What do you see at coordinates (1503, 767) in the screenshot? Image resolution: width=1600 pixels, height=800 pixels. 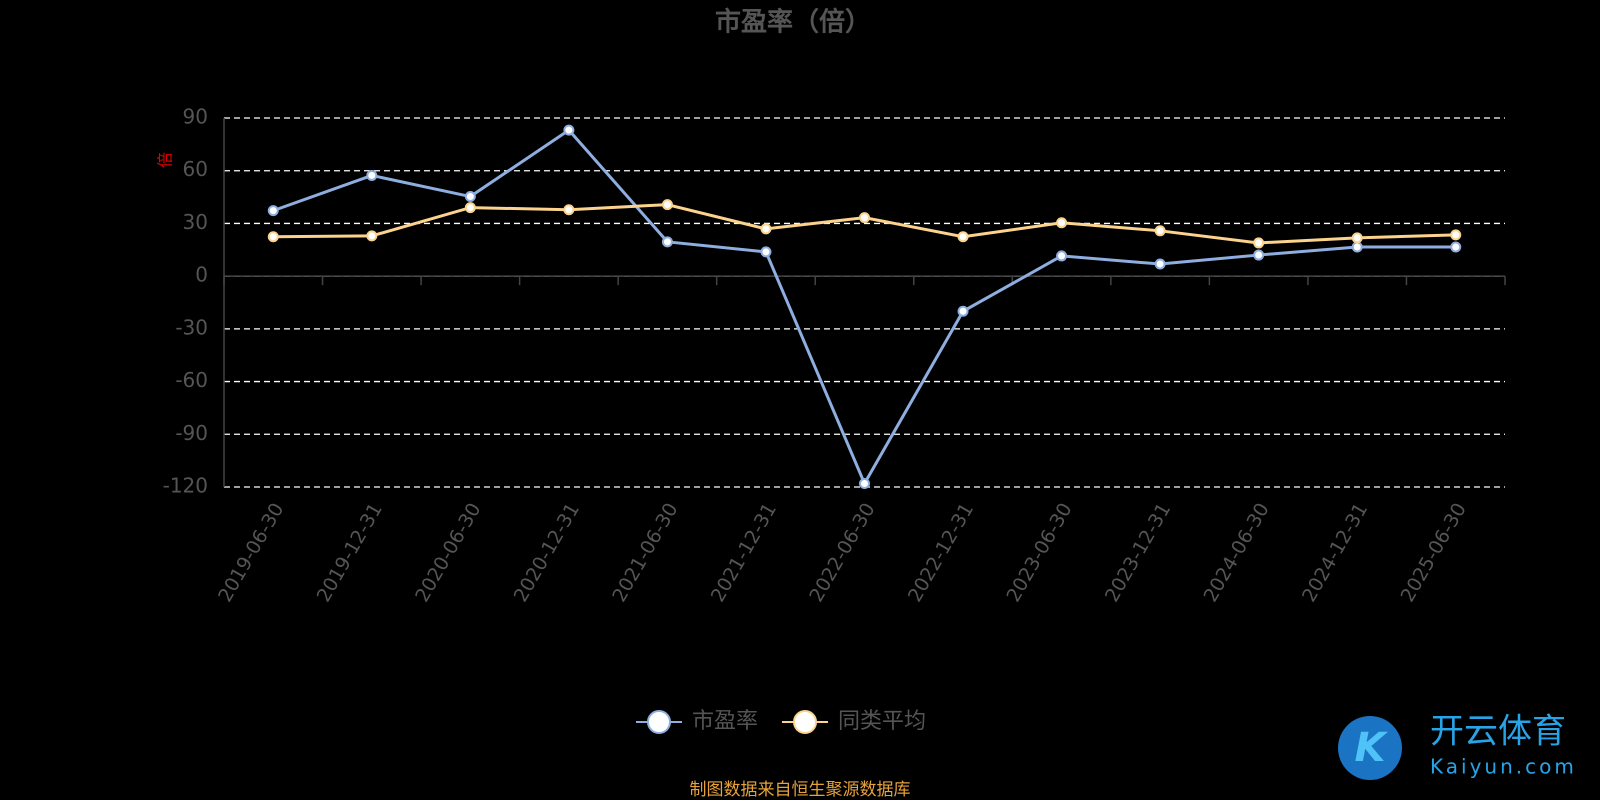 I see `brand-site: Kaiyun.com` at bounding box center [1503, 767].